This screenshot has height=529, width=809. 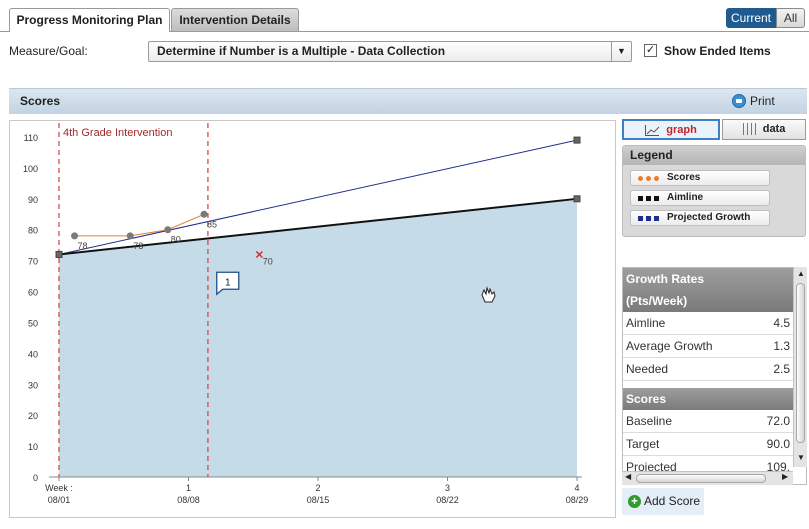 I want to click on chevron-down-icon: ▼, so click(x=621, y=51).